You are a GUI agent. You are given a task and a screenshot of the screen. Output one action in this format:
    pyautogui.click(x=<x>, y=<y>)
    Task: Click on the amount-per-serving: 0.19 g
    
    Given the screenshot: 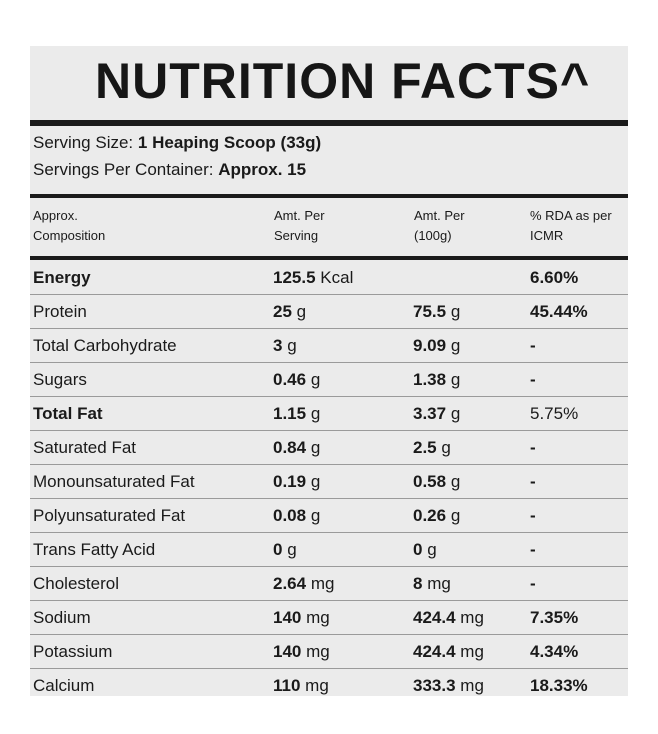 What is the action you would take?
    pyautogui.click(x=296, y=482)
    